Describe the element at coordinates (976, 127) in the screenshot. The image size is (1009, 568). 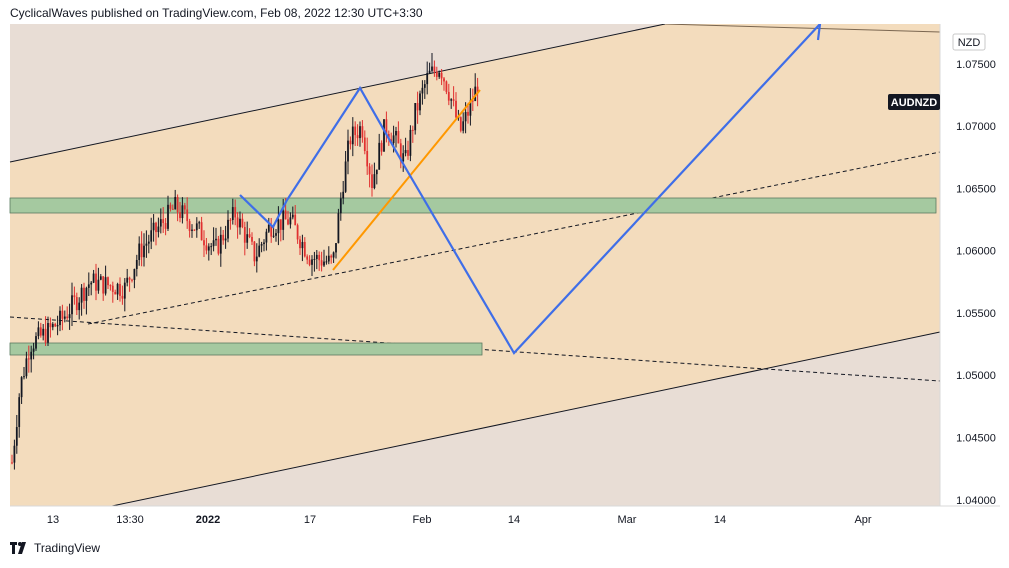
I see `price-tick-label: 1.07000` at that location.